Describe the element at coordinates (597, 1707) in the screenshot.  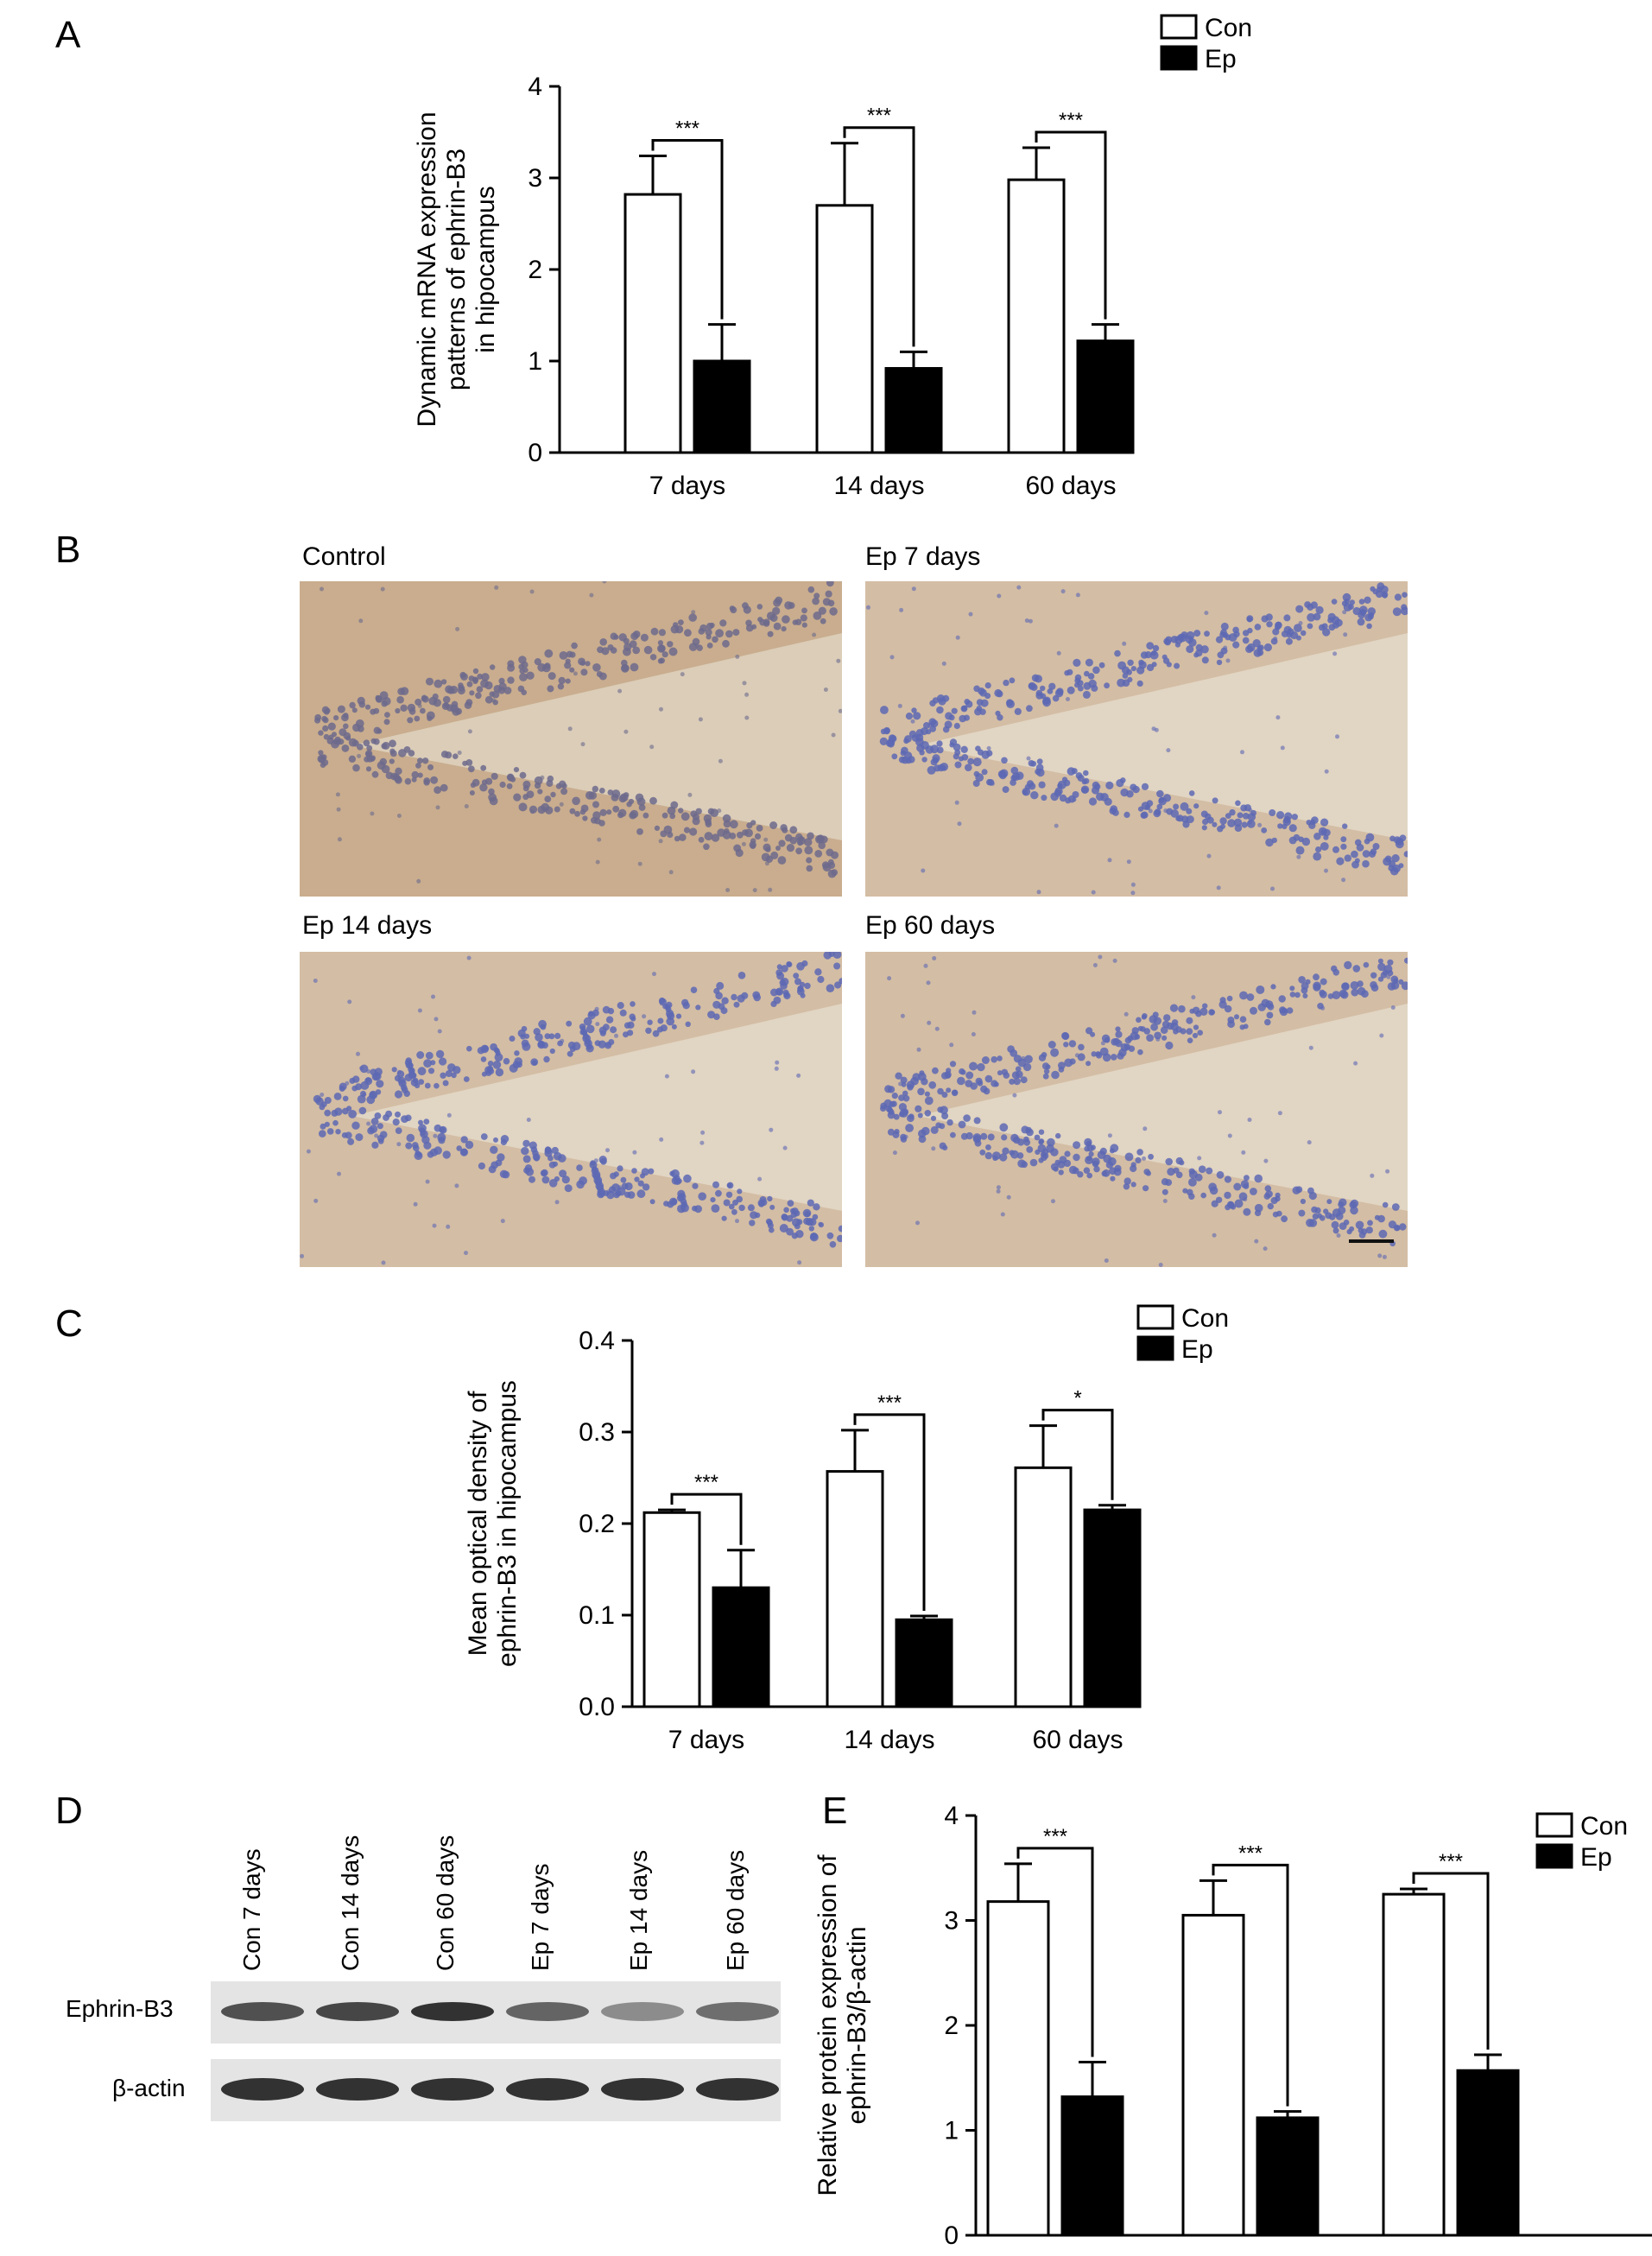
I see `chart-c-y-tick-label: 0.0` at that location.